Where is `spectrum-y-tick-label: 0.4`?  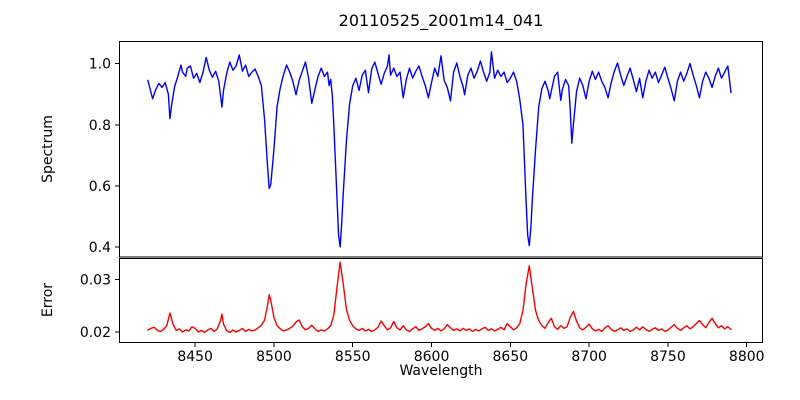 spectrum-y-tick-label: 0.4 is located at coordinates (100, 248).